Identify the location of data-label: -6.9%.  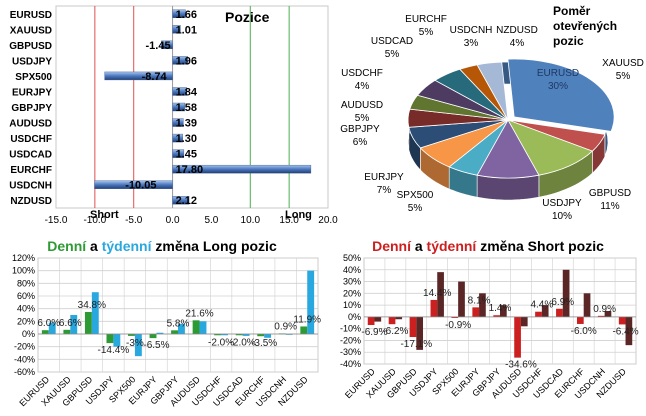
(374, 332).